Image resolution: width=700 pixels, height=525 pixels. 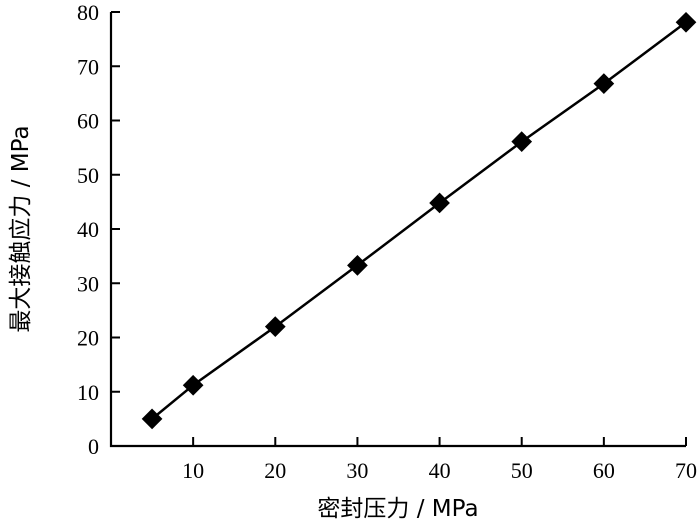 I want to click on y-tick-label: 0, so click(x=93, y=446).